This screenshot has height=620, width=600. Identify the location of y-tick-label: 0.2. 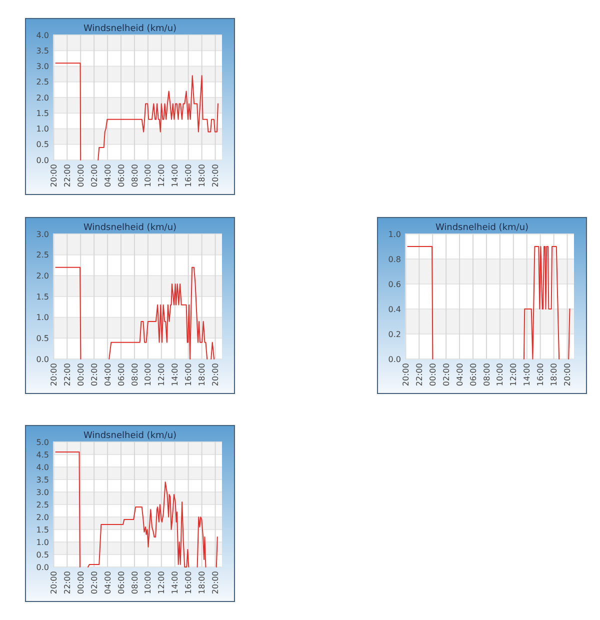
(394, 334).